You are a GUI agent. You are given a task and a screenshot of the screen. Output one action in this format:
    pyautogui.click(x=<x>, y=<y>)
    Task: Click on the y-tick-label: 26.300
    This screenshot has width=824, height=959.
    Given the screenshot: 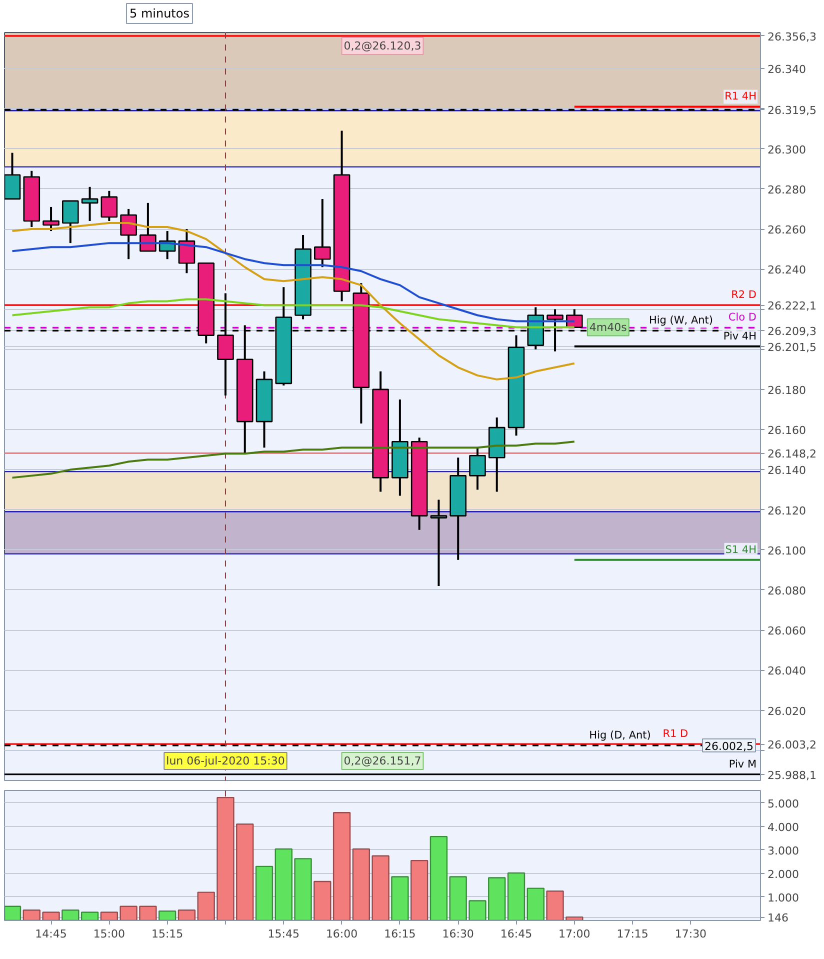 What is the action you would take?
    pyautogui.click(x=787, y=149)
    